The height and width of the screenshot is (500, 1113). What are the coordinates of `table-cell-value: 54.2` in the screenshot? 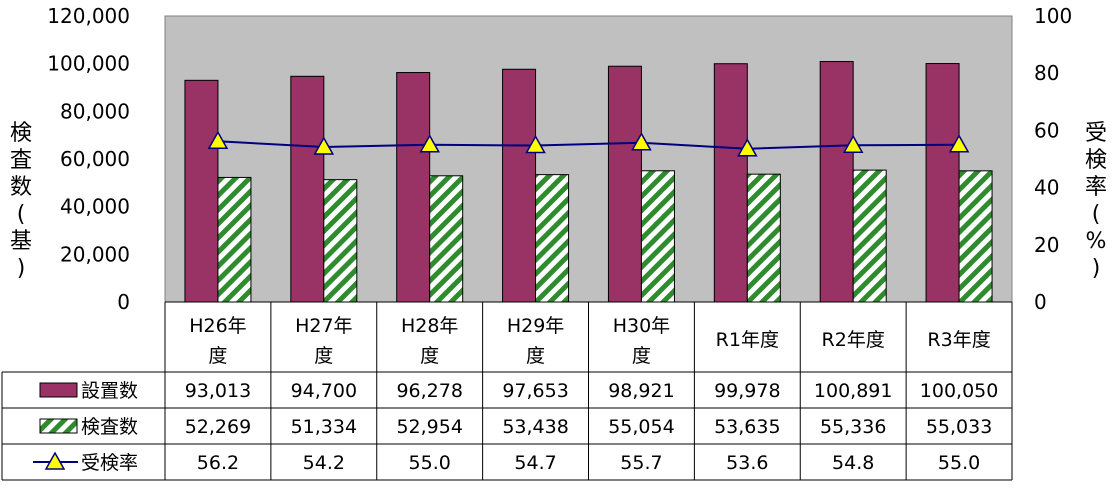 It's located at (324, 463).